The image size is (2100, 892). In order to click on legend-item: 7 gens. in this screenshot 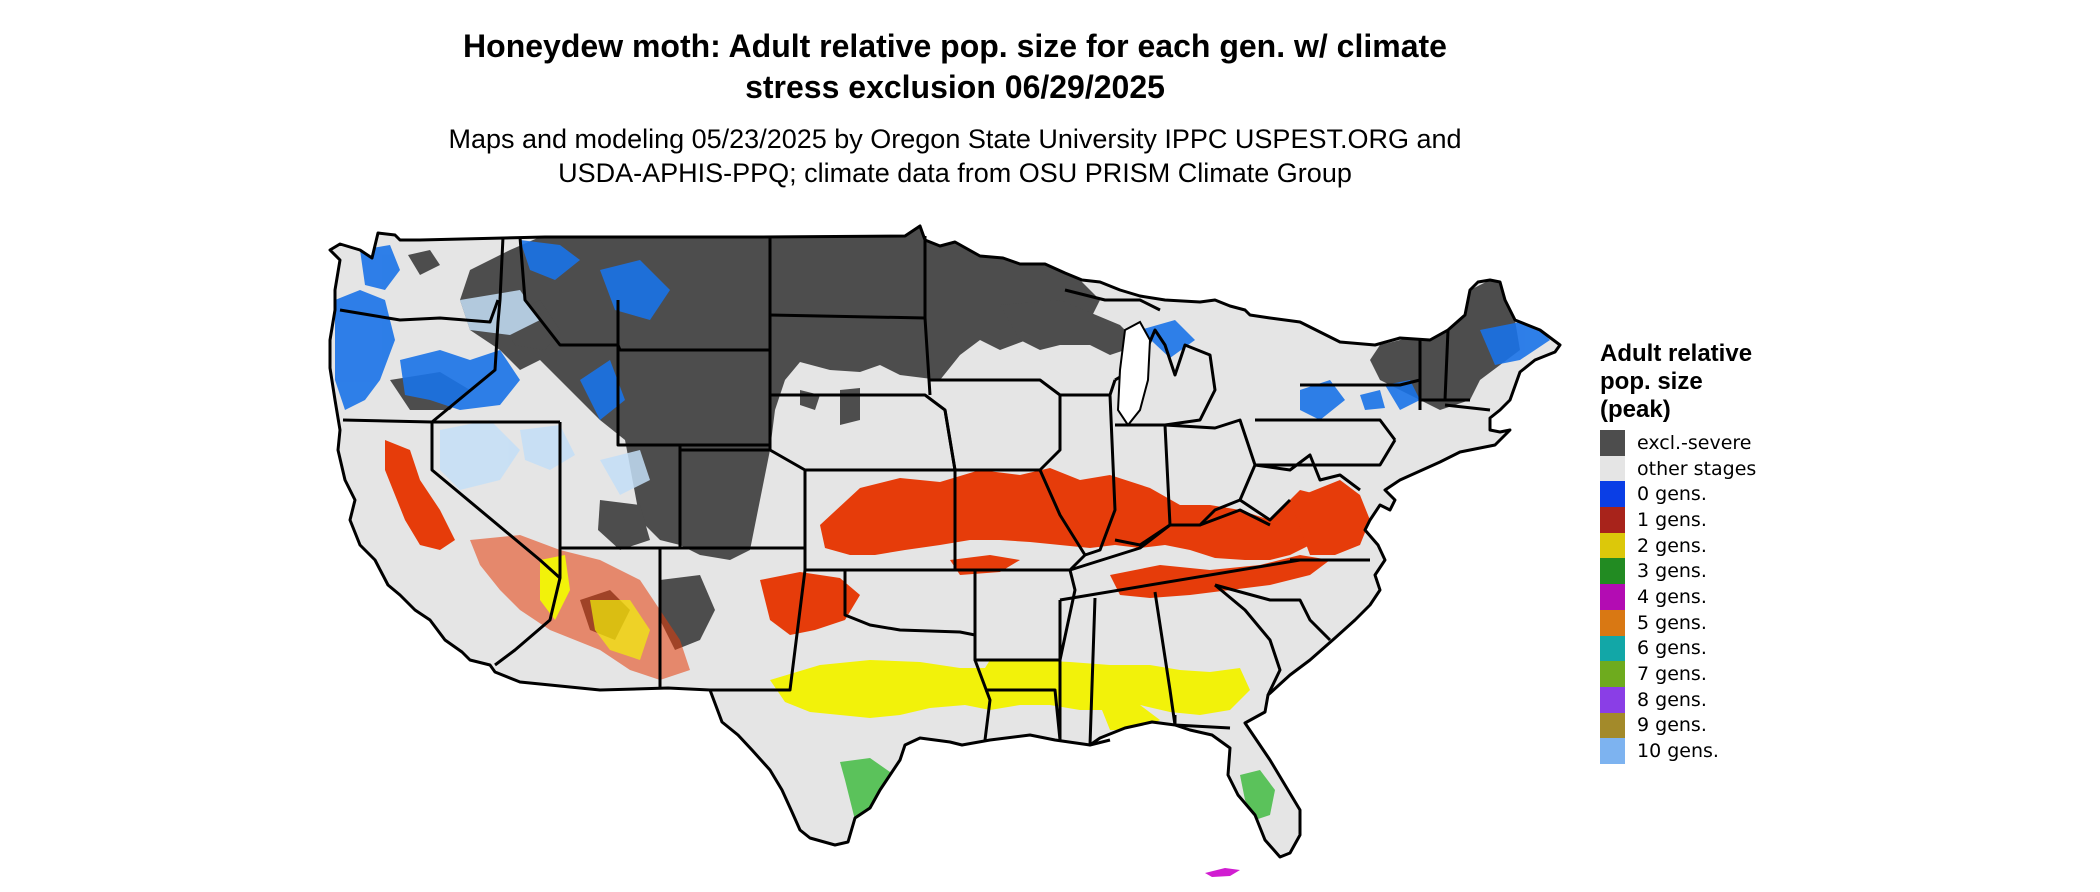, I will do `click(1730, 674)`.